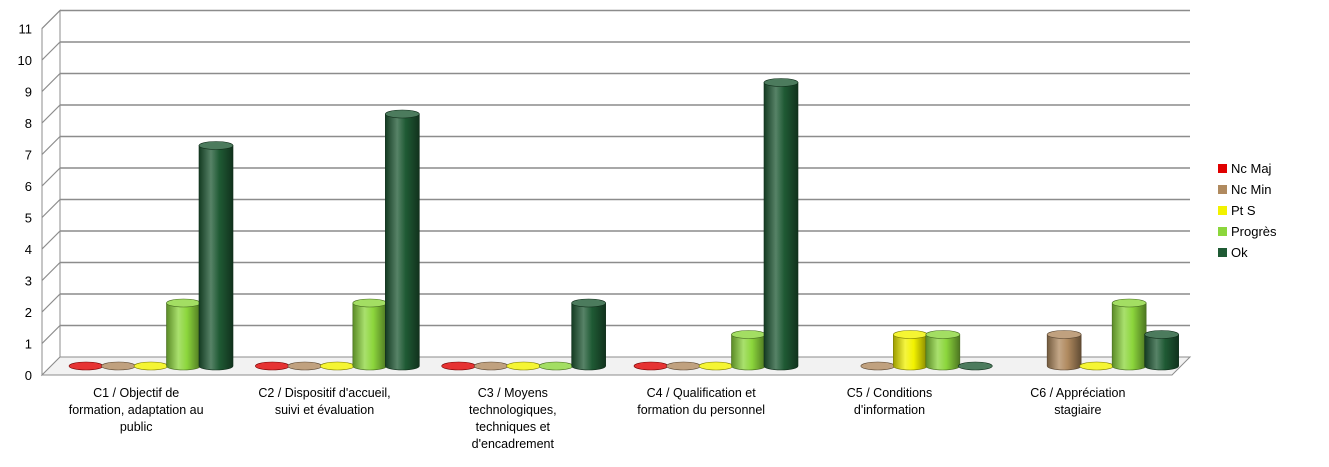 This screenshot has width=1329, height=467. What do you see at coordinates (28, 218) in the screenshot?
I see `y-tick-label: 5` at bounding box center [28, 218].